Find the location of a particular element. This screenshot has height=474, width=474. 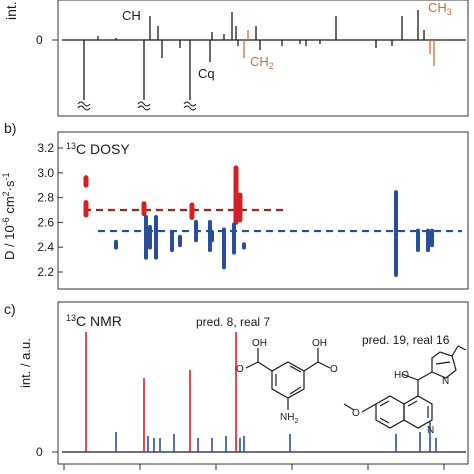

o-methoxy: O is located at coordinates (356, 413).